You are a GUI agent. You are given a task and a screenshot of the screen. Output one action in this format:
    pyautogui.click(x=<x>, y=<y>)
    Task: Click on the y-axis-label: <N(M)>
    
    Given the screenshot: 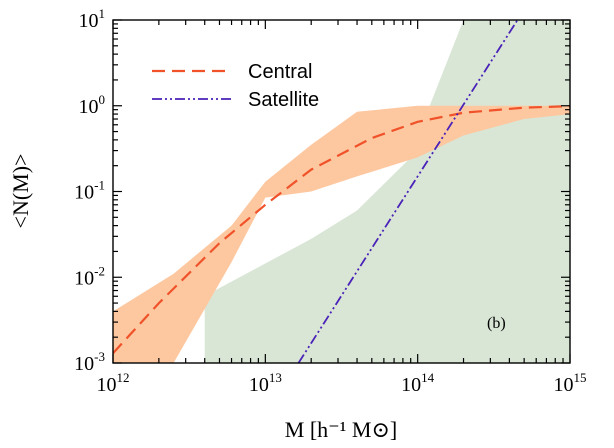 What is the action you would take?
    pyautogui.click(x=20, y=191)
    